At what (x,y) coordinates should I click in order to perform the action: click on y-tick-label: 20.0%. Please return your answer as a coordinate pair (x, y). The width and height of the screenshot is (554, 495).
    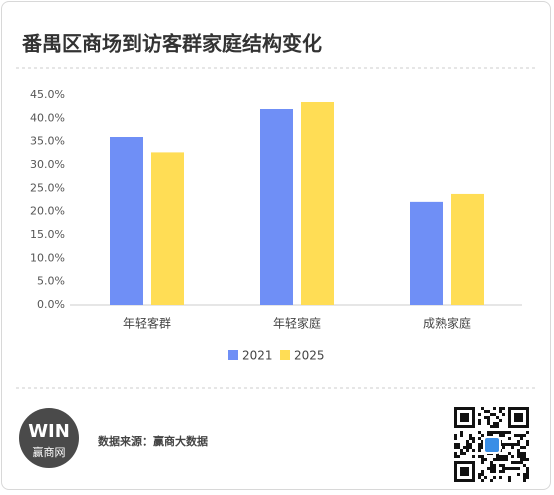
    Looking at the image, I should click on (47, 211).